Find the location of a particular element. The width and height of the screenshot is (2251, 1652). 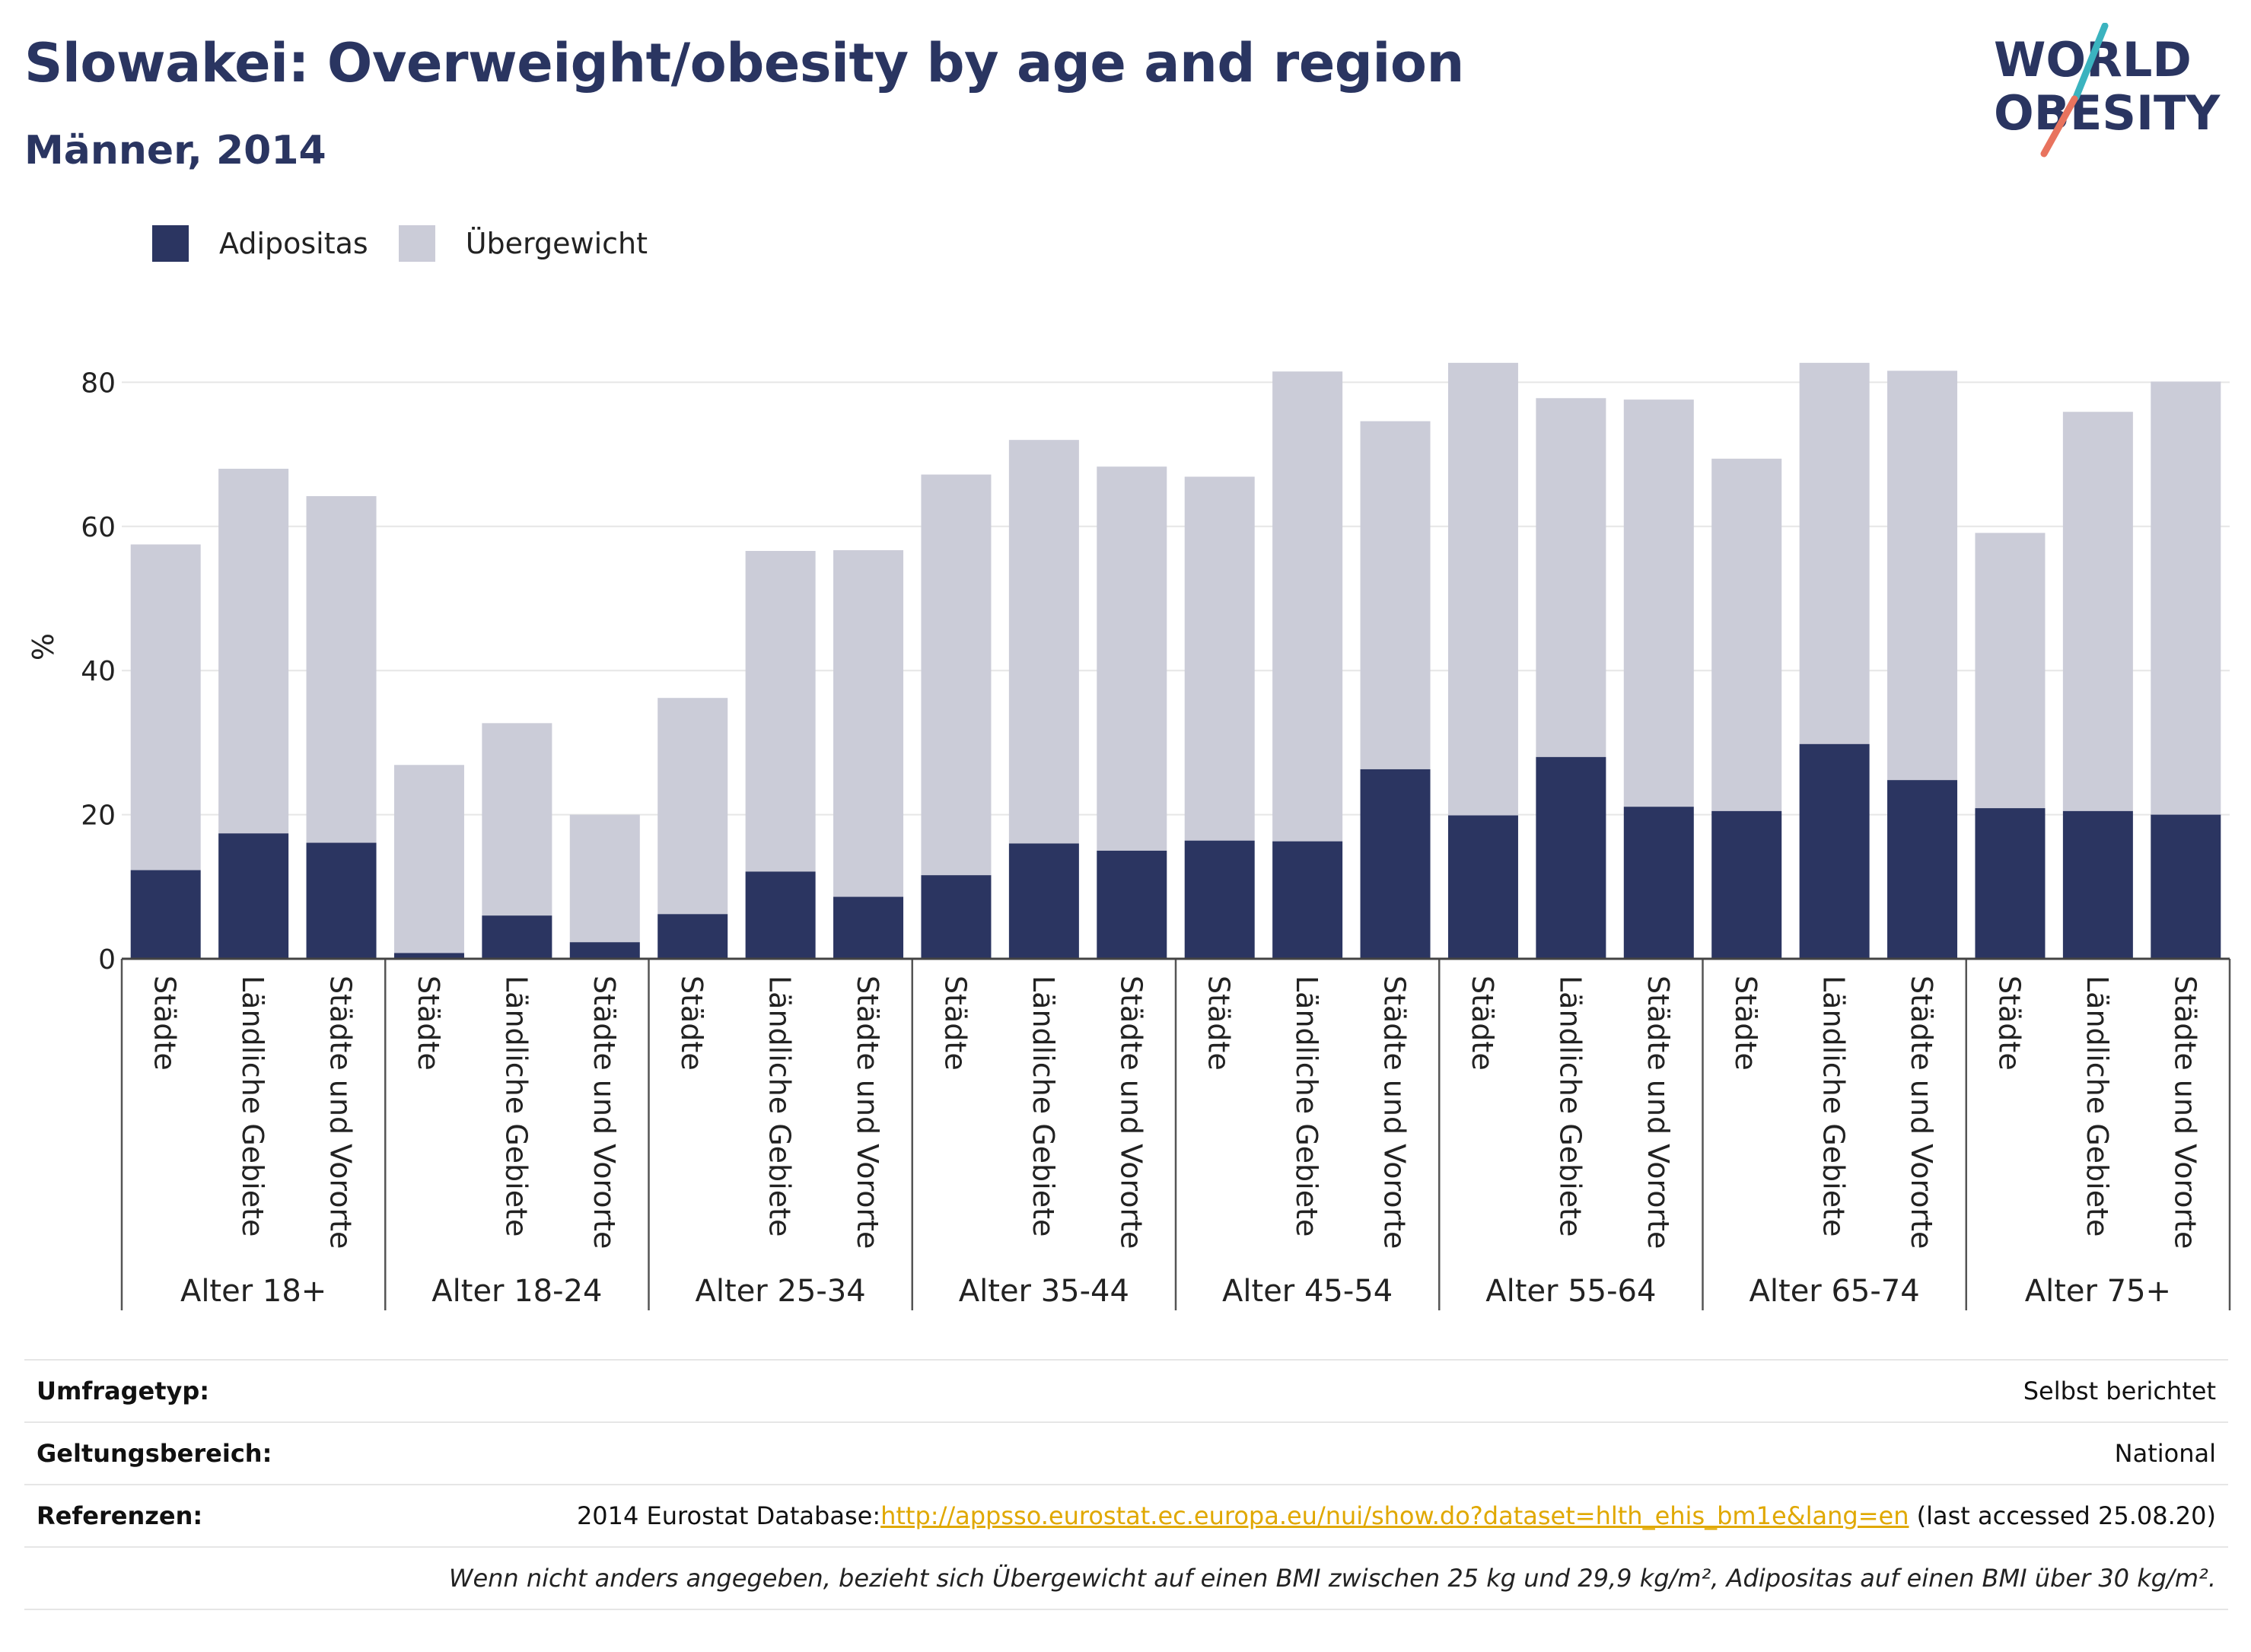

legend-item-overweight: Übergewicht is located at coordinates (523, 244).